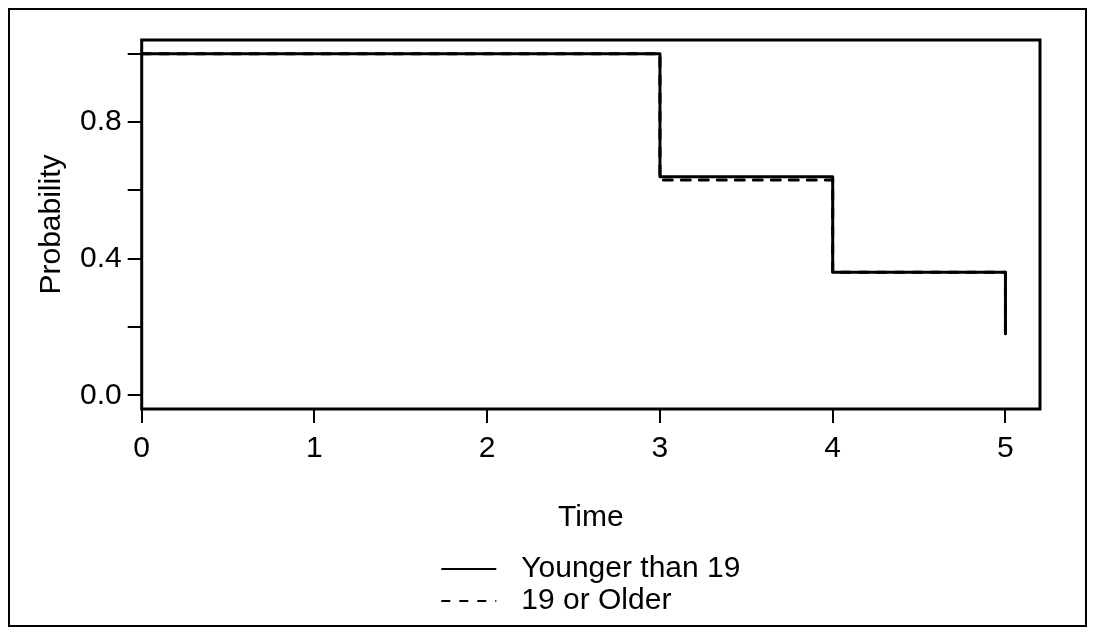 The width and height of the screenshot is (1097, 637). I want to click on x-tick-label: 4, so click(833, 447).